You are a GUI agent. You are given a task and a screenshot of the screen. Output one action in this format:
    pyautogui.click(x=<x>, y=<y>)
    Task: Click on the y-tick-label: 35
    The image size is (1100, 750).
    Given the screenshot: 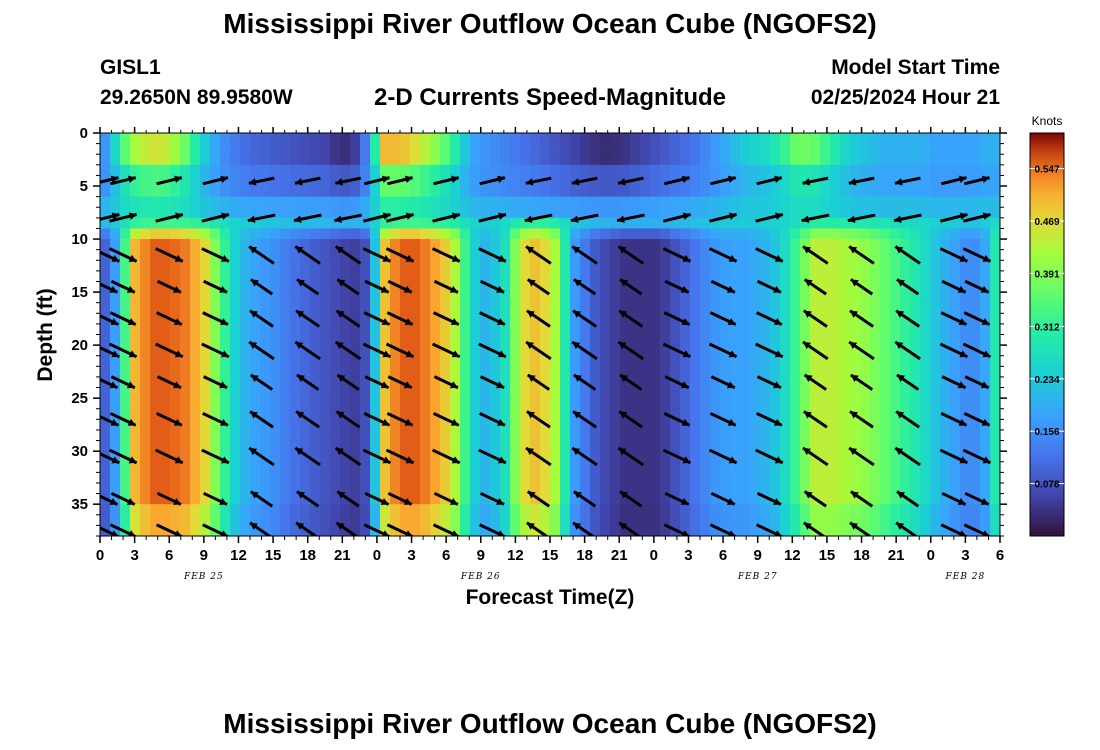 What is the action you would take?
    pyautogui.click(x=79, y=504)
    